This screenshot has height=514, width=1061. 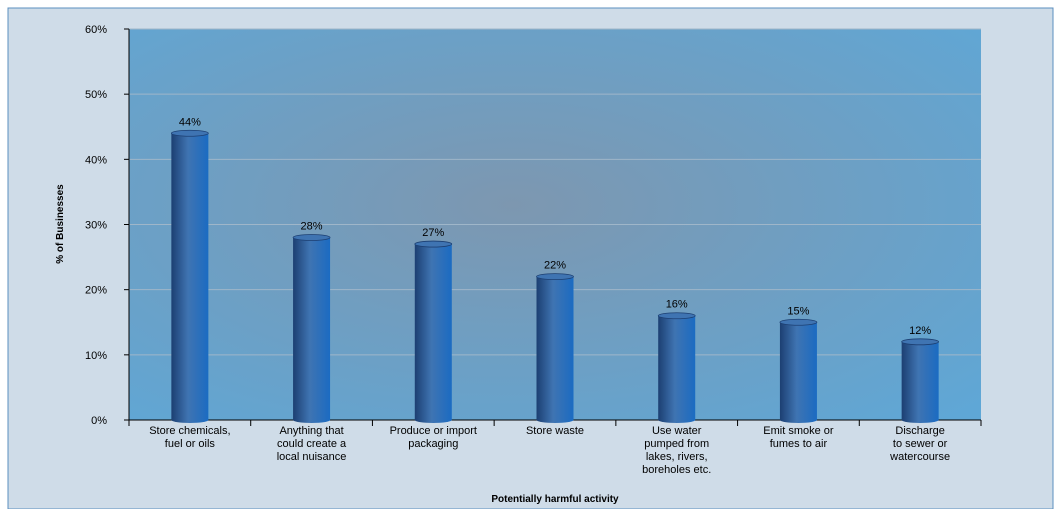 I want to click on data-label: 22%, so click(x=555, y=266).